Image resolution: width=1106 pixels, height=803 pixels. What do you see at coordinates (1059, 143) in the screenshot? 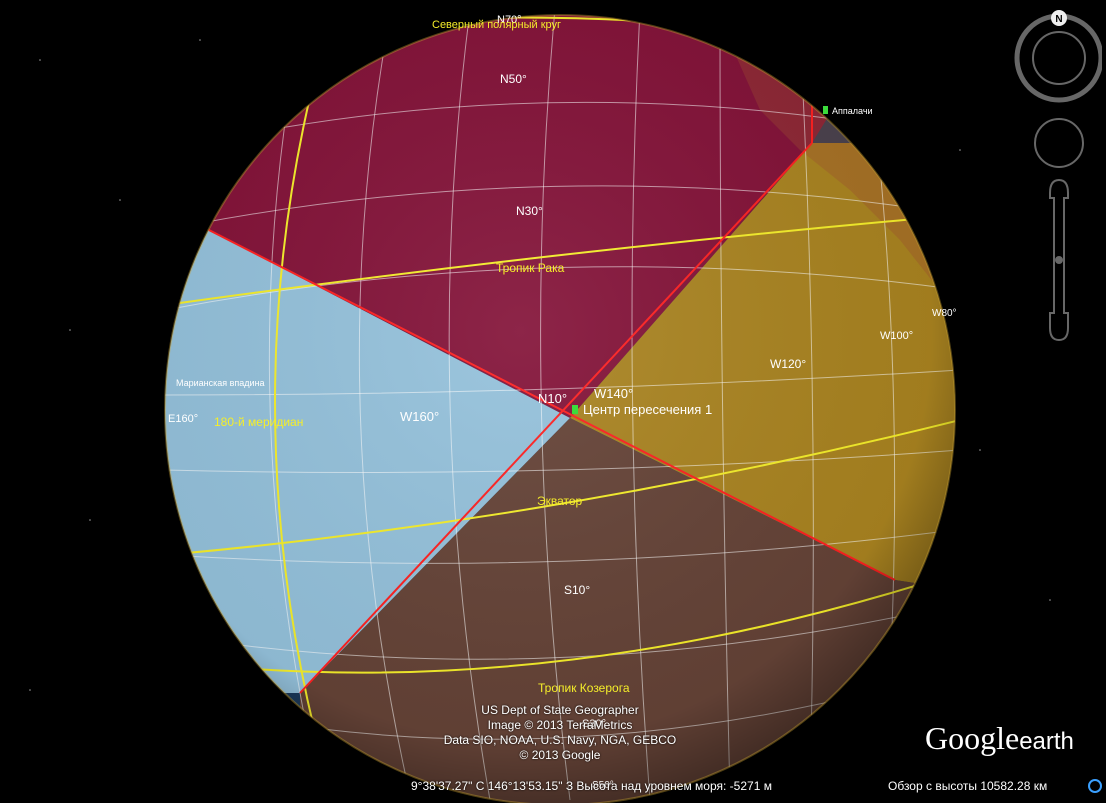
I see `look-joystick` at bounding box center [1059, 143].